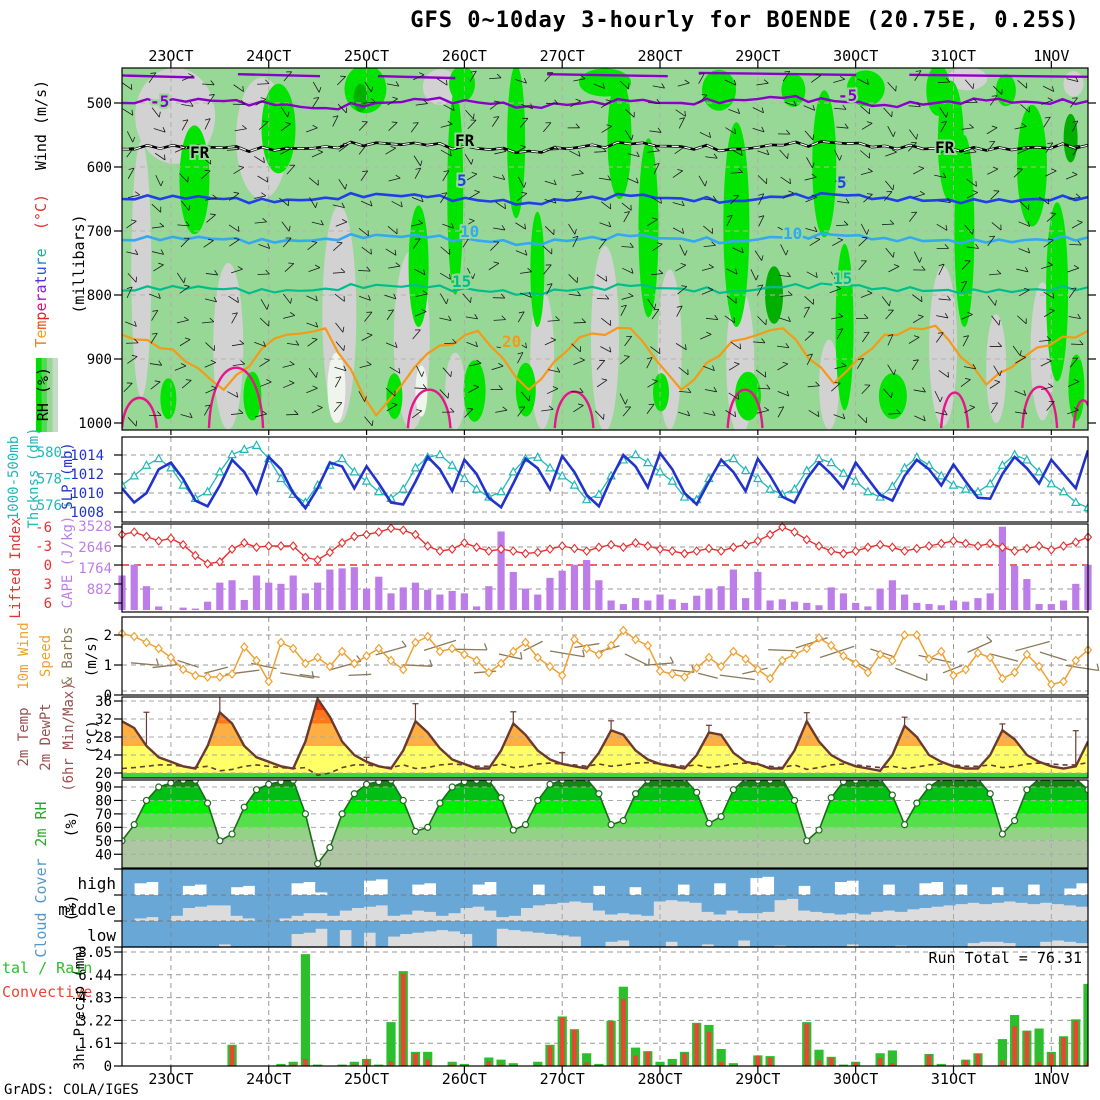 The height and width of the screenshot is (1100, 1100). What do you see at coordinates (855, 56) in the screenshot?
I see `day-label-top: 30OCT` at bounding box center [855, 56].